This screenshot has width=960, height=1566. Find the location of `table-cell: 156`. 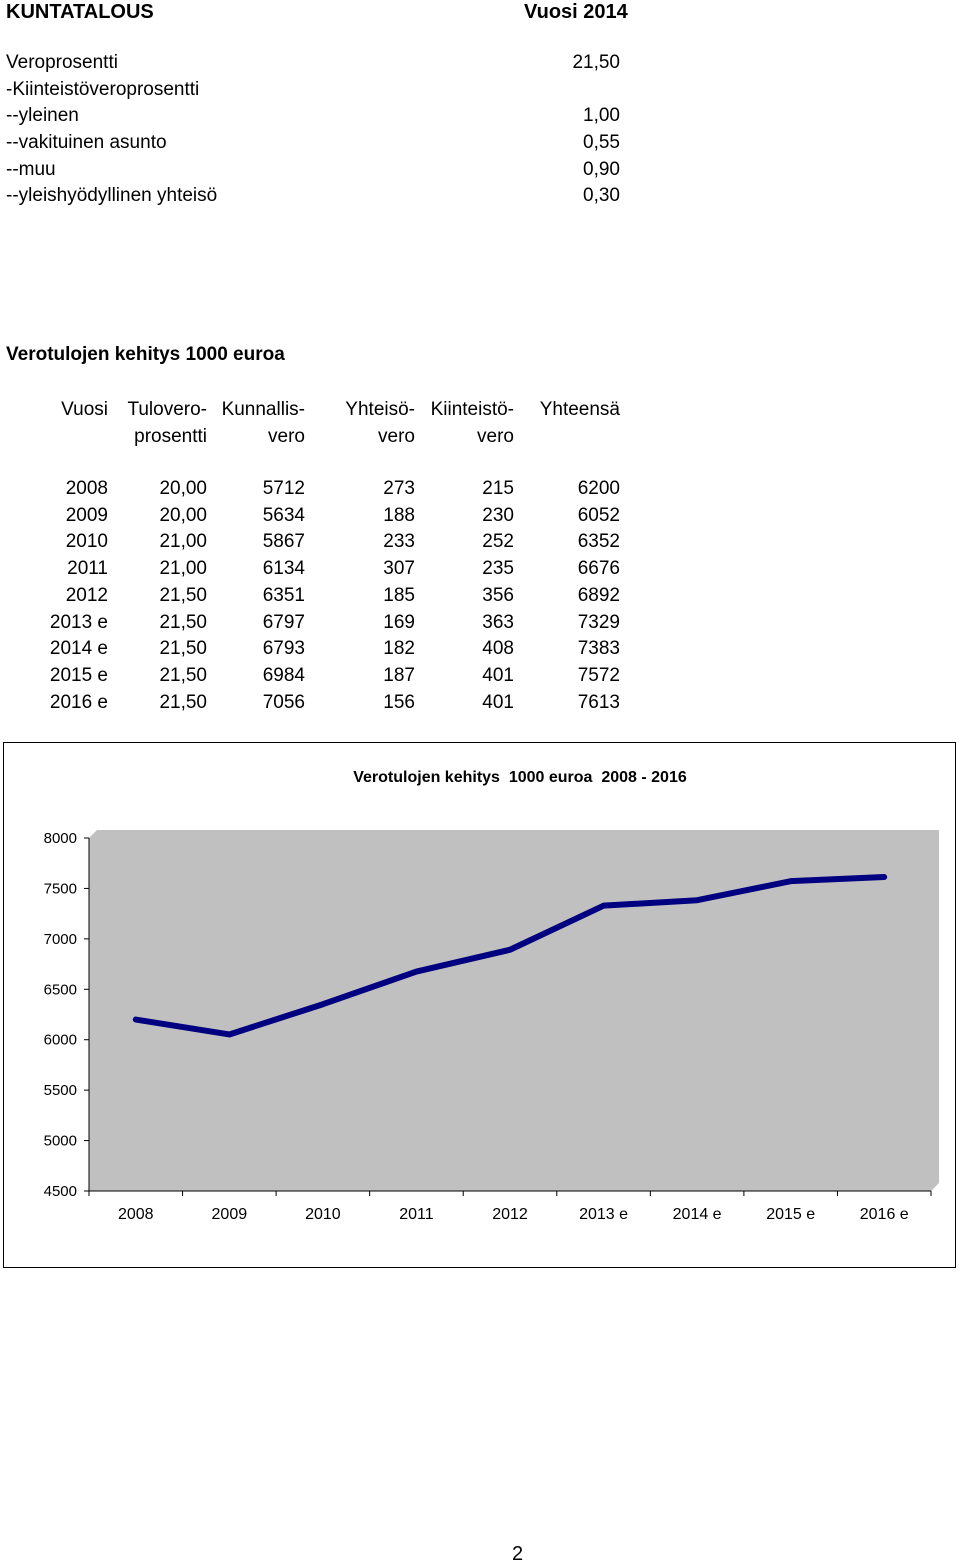

table-cell: 156 is located at coordinates (360, 703).